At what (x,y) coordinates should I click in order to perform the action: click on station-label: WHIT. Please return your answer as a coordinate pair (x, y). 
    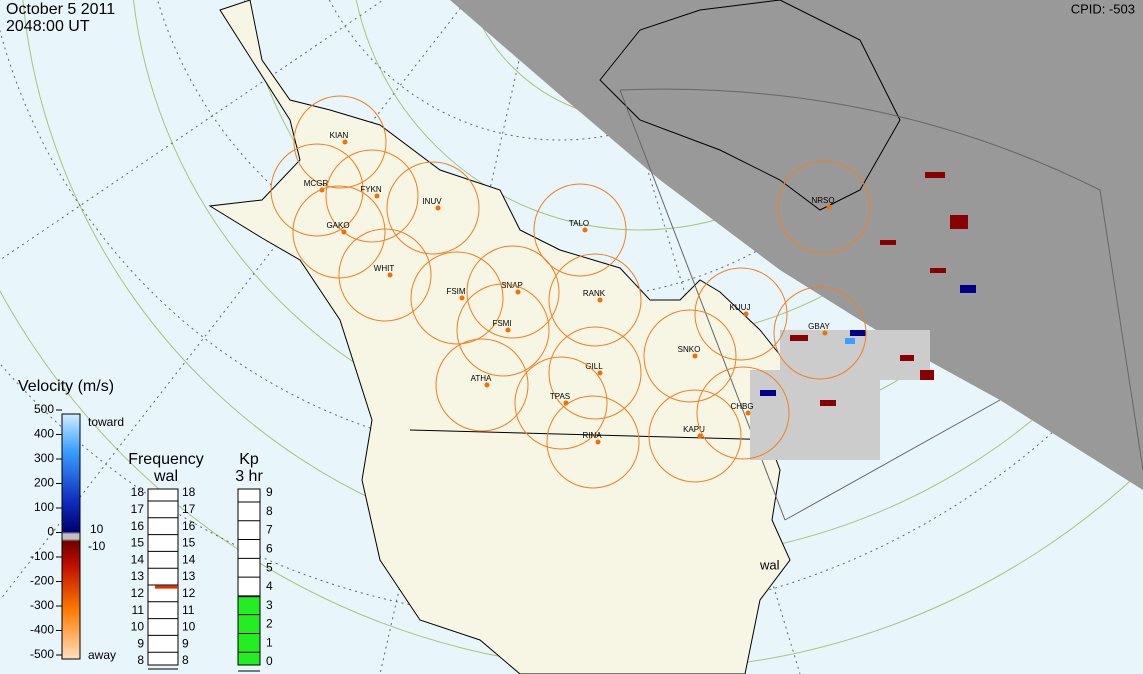
    Looking at the image, I should click on (384, 268).